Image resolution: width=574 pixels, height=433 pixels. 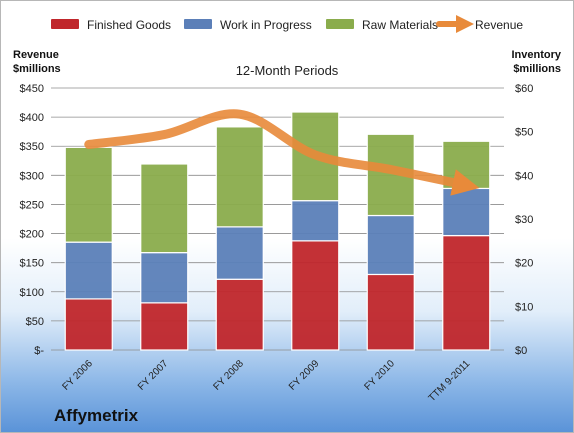 I want to click on x-tick-label: FY 2010, so click(x=379, y=375).